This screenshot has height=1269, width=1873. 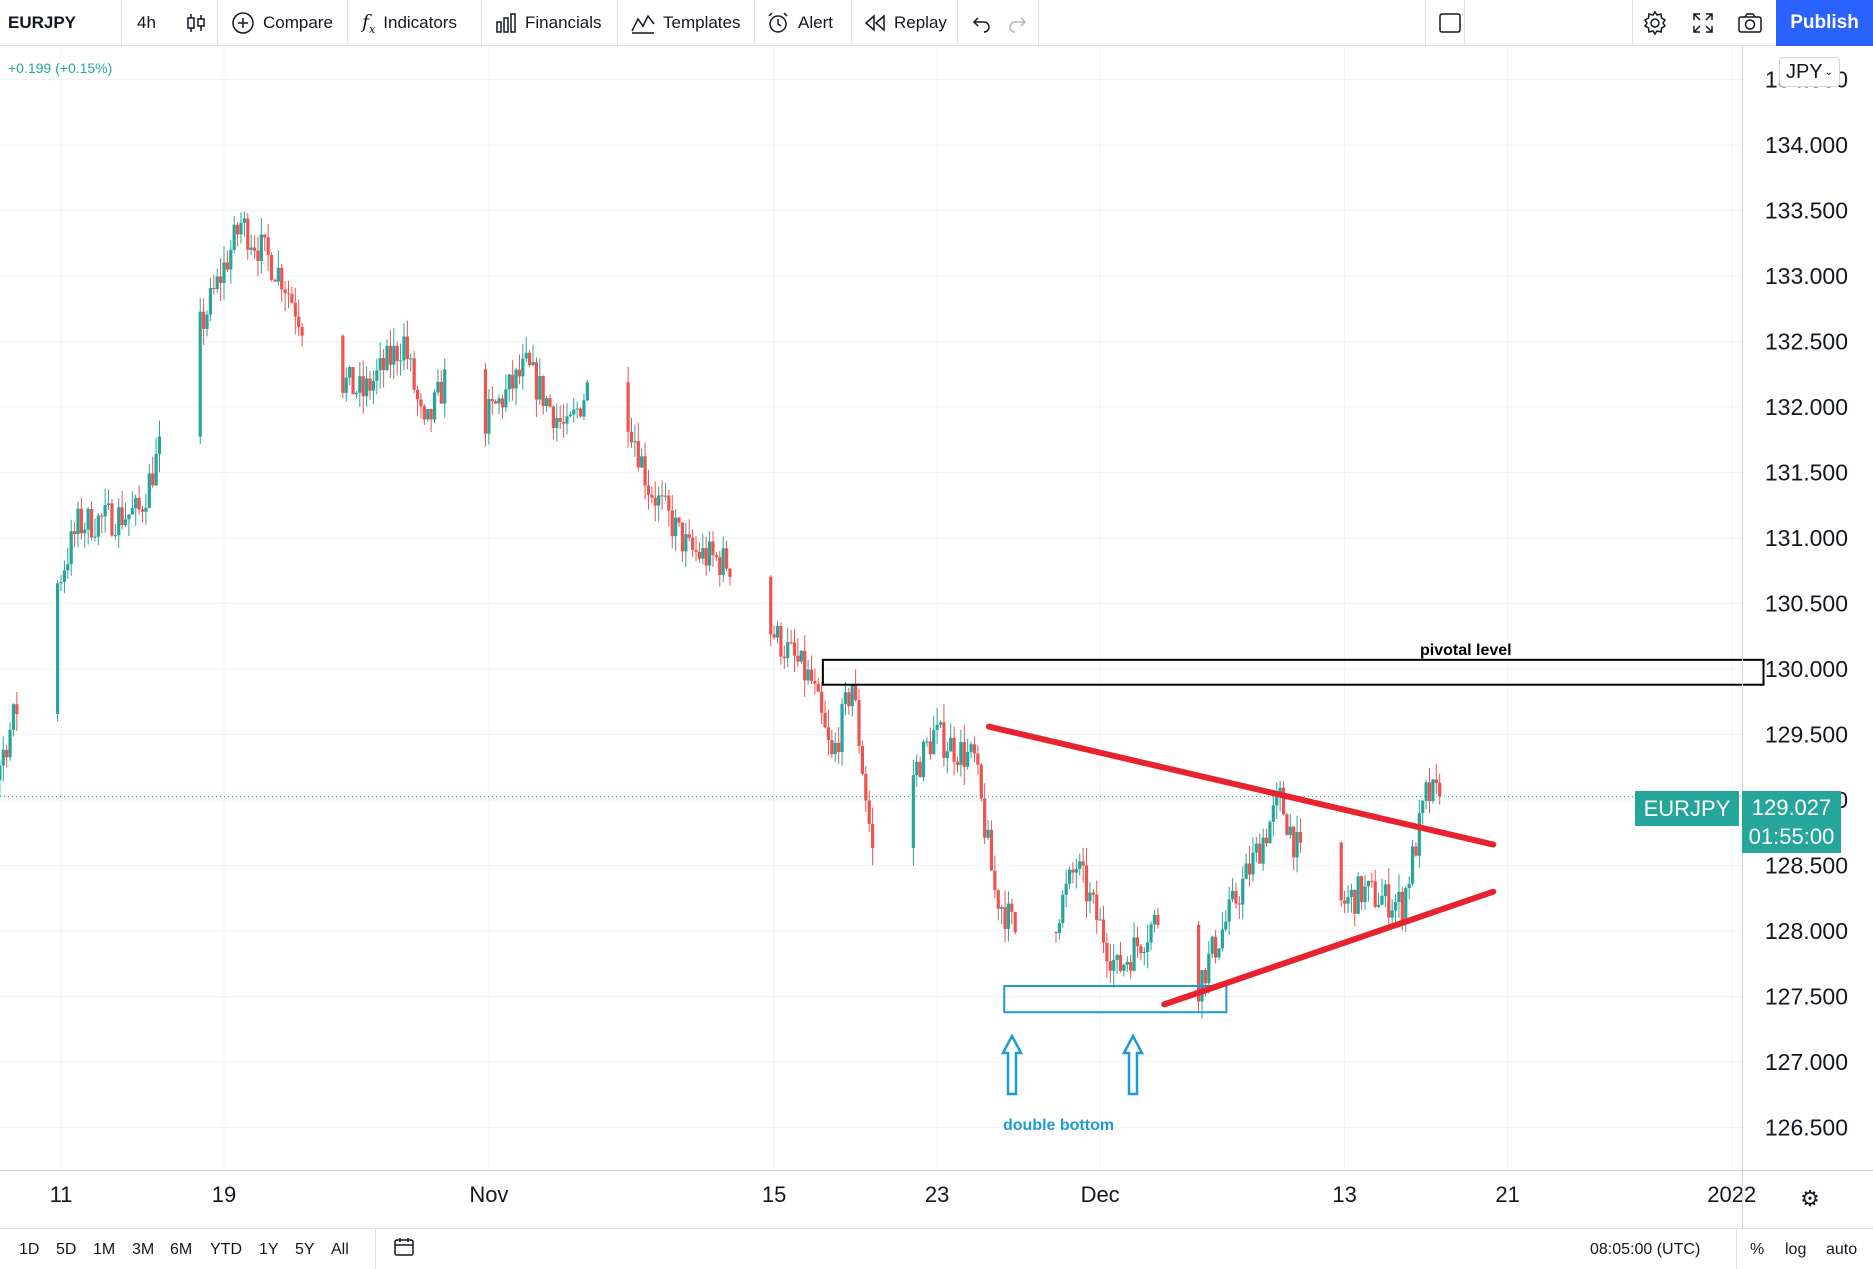 What do you see at coordinates (1655, 23) in the screenshot?
I see `settings-button` at bounding box center [1655, 23].